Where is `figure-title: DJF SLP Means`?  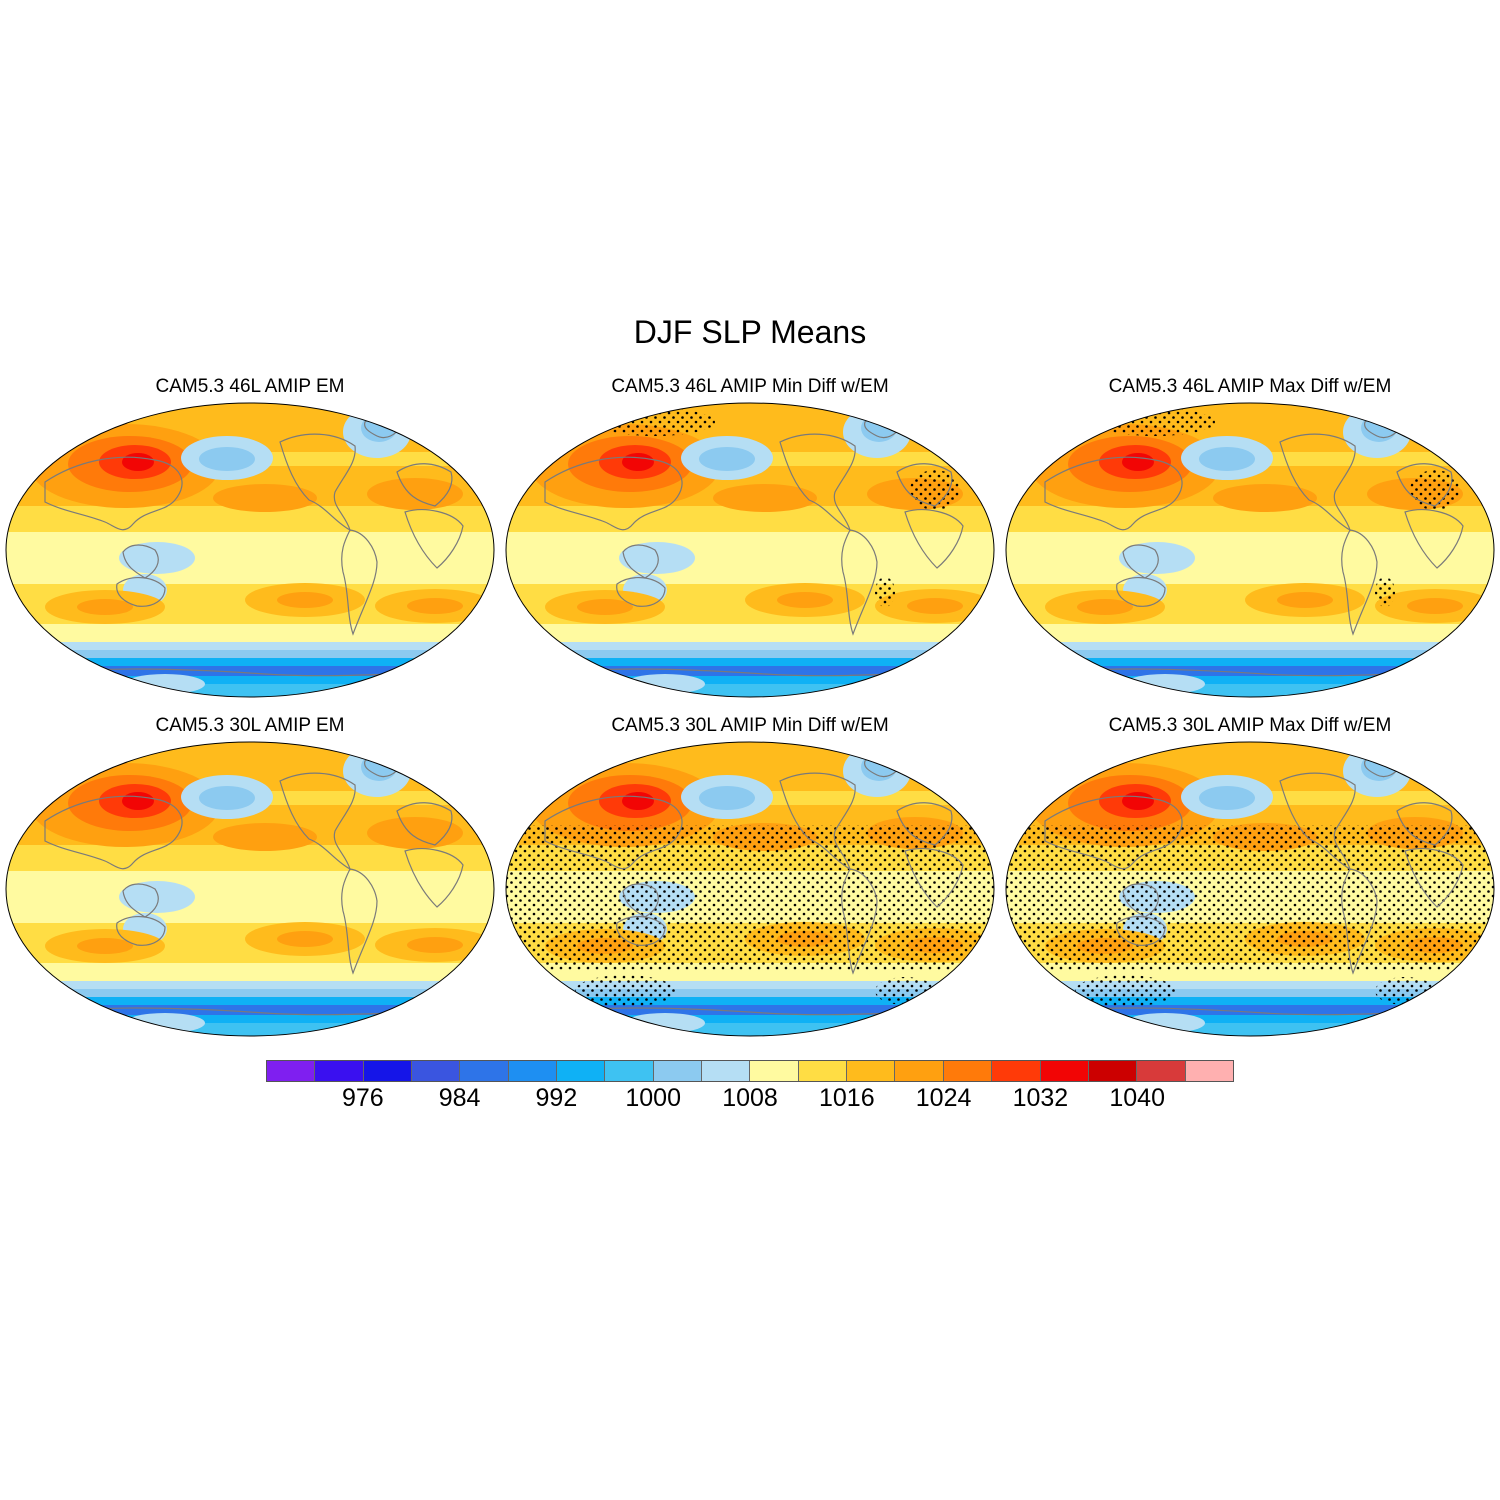
figure-title: DJF SLP Means is located at coordinates (750, 332).